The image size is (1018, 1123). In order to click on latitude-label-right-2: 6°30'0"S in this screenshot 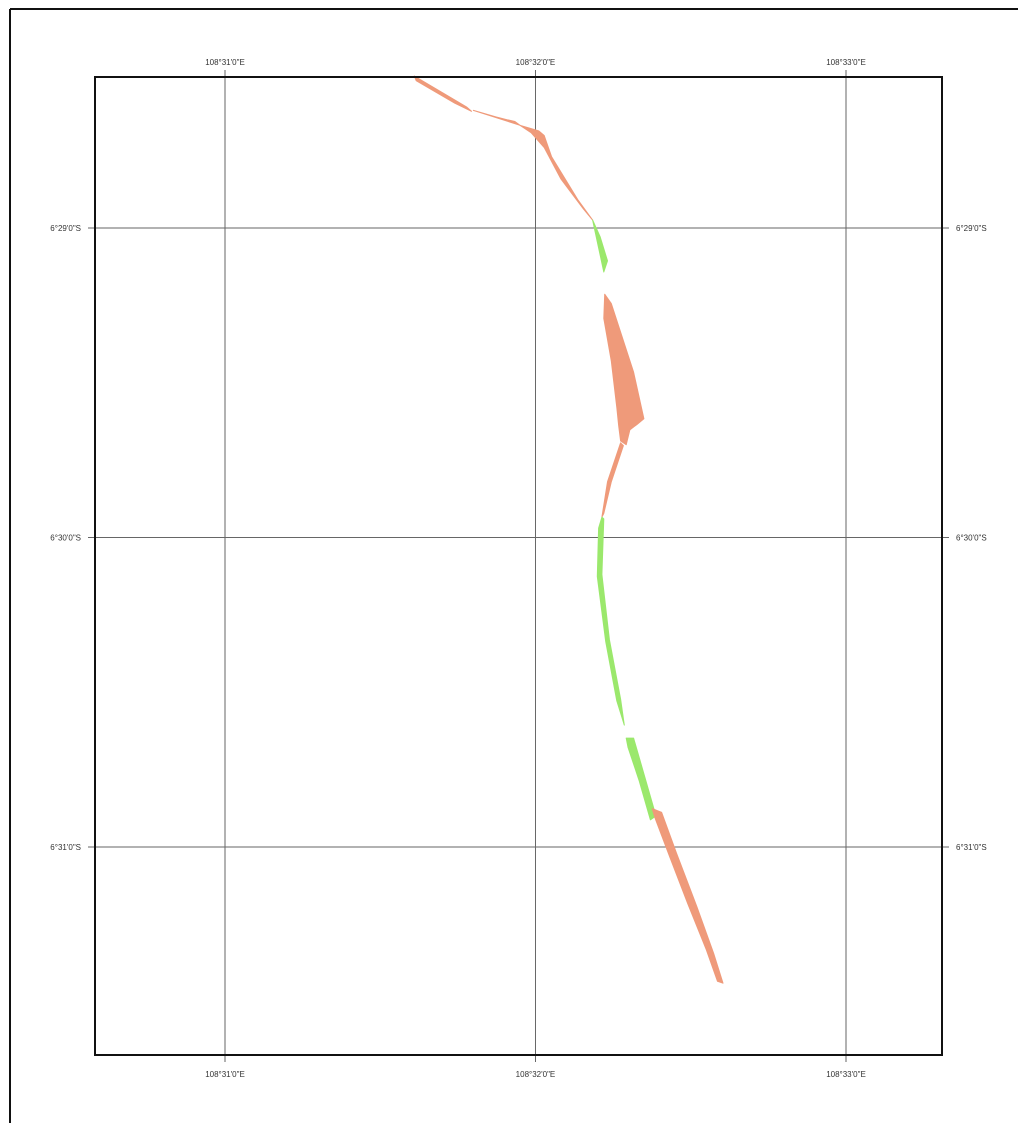, I will do `click(971, 538)`.